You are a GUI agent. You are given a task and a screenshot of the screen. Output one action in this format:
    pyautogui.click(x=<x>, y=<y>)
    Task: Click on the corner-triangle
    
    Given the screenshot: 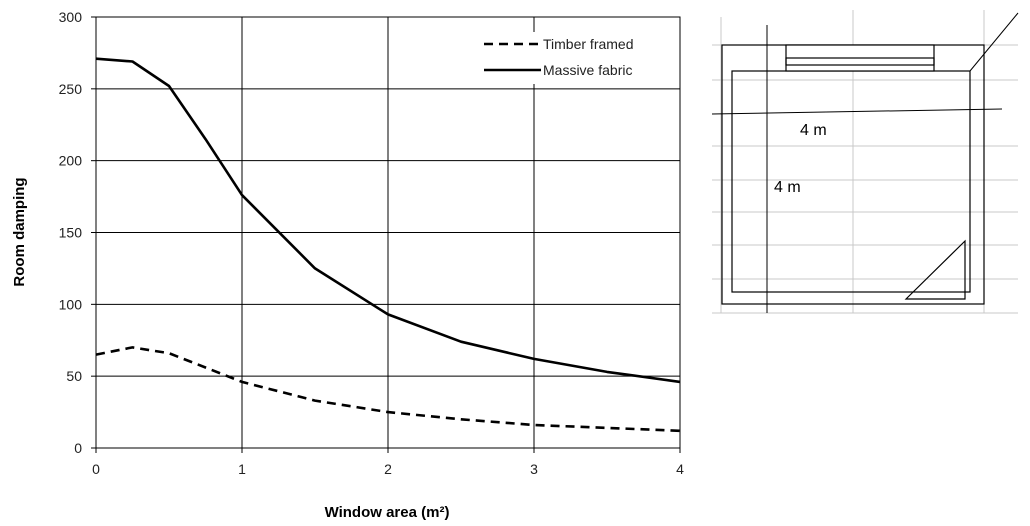 What is the action you would take?
    pyautogui.click(x=935, y=269)
    